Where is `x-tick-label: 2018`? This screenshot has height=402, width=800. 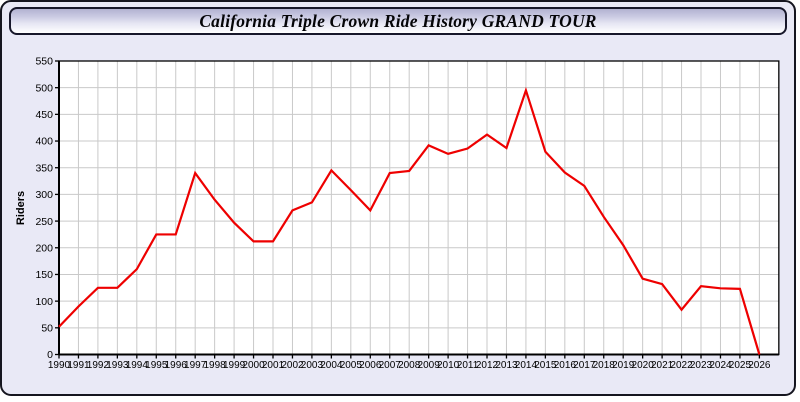 x-tick-label: 2018 is located at coordinates (604, 365).